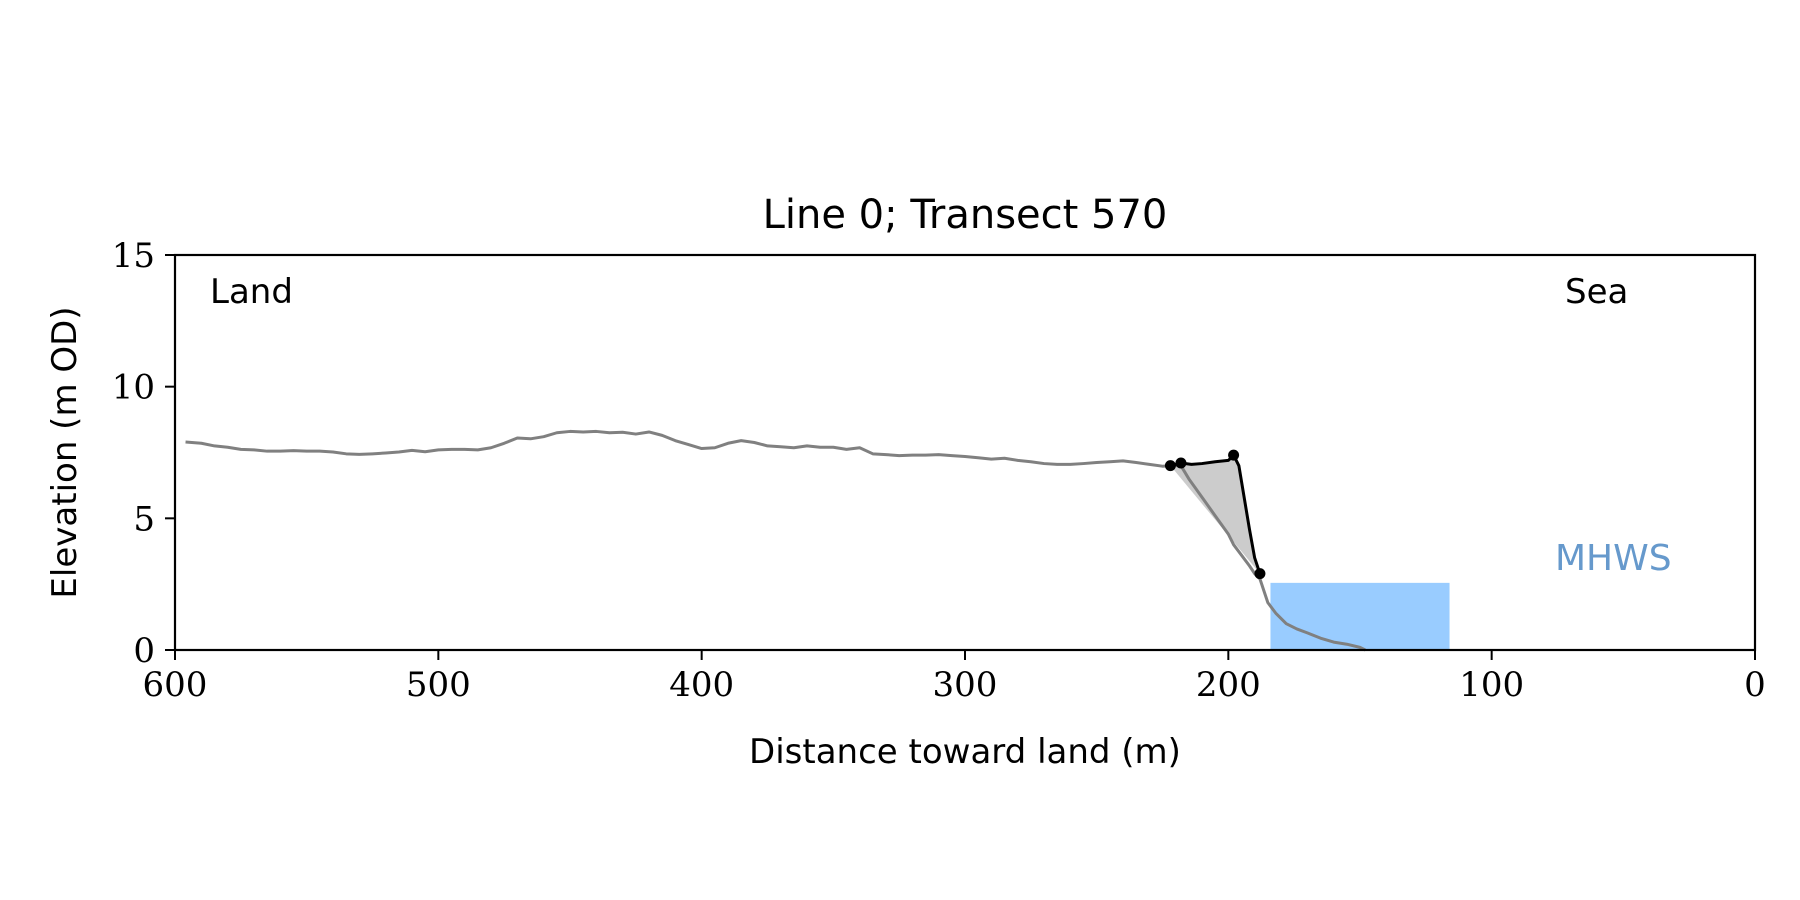 This screenshot has height=900, width=1800. What do you see at coordinates (133, 388) in the screenshot?
I see `y-tick-label-10: 10` at bounding box center [133, 388].